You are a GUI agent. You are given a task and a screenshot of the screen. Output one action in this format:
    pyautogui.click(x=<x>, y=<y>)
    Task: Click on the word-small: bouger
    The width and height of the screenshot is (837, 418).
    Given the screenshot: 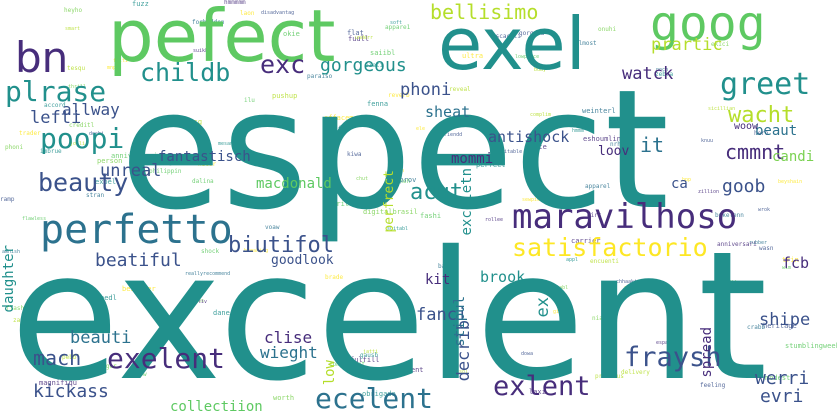 What is the action you would take?
    pyautogui.click(x=106, y=366)
    